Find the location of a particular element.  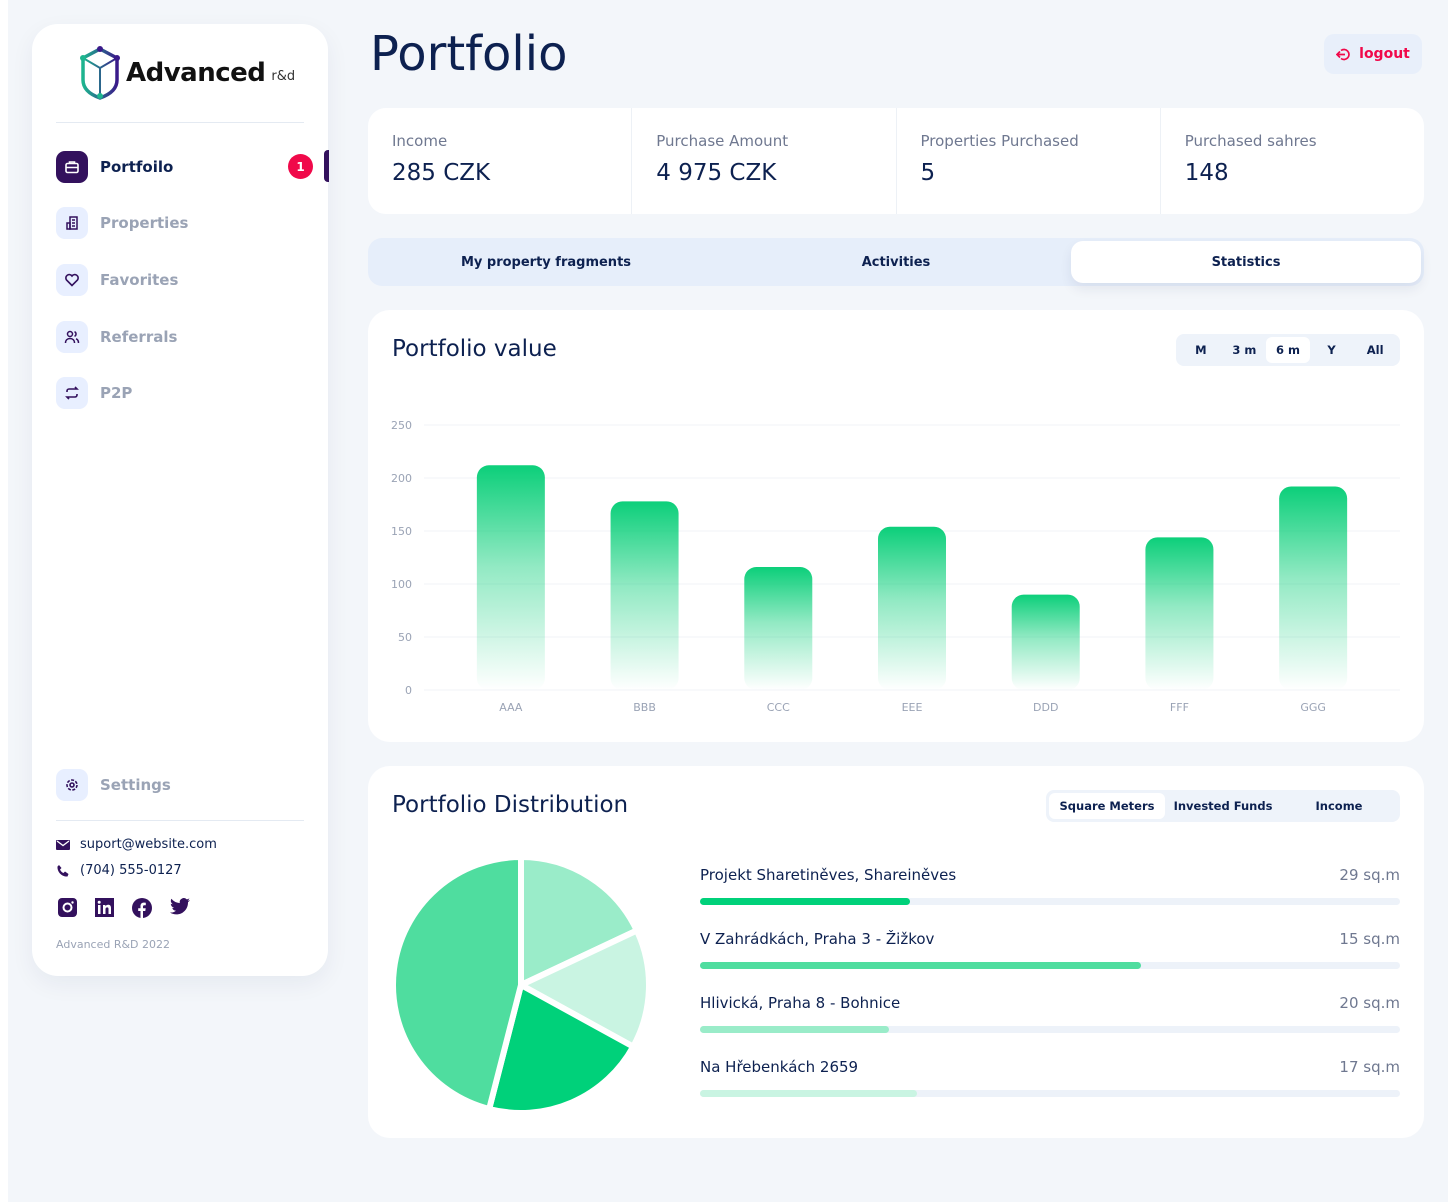

twitter-icon is located at coordinates (180, 906).